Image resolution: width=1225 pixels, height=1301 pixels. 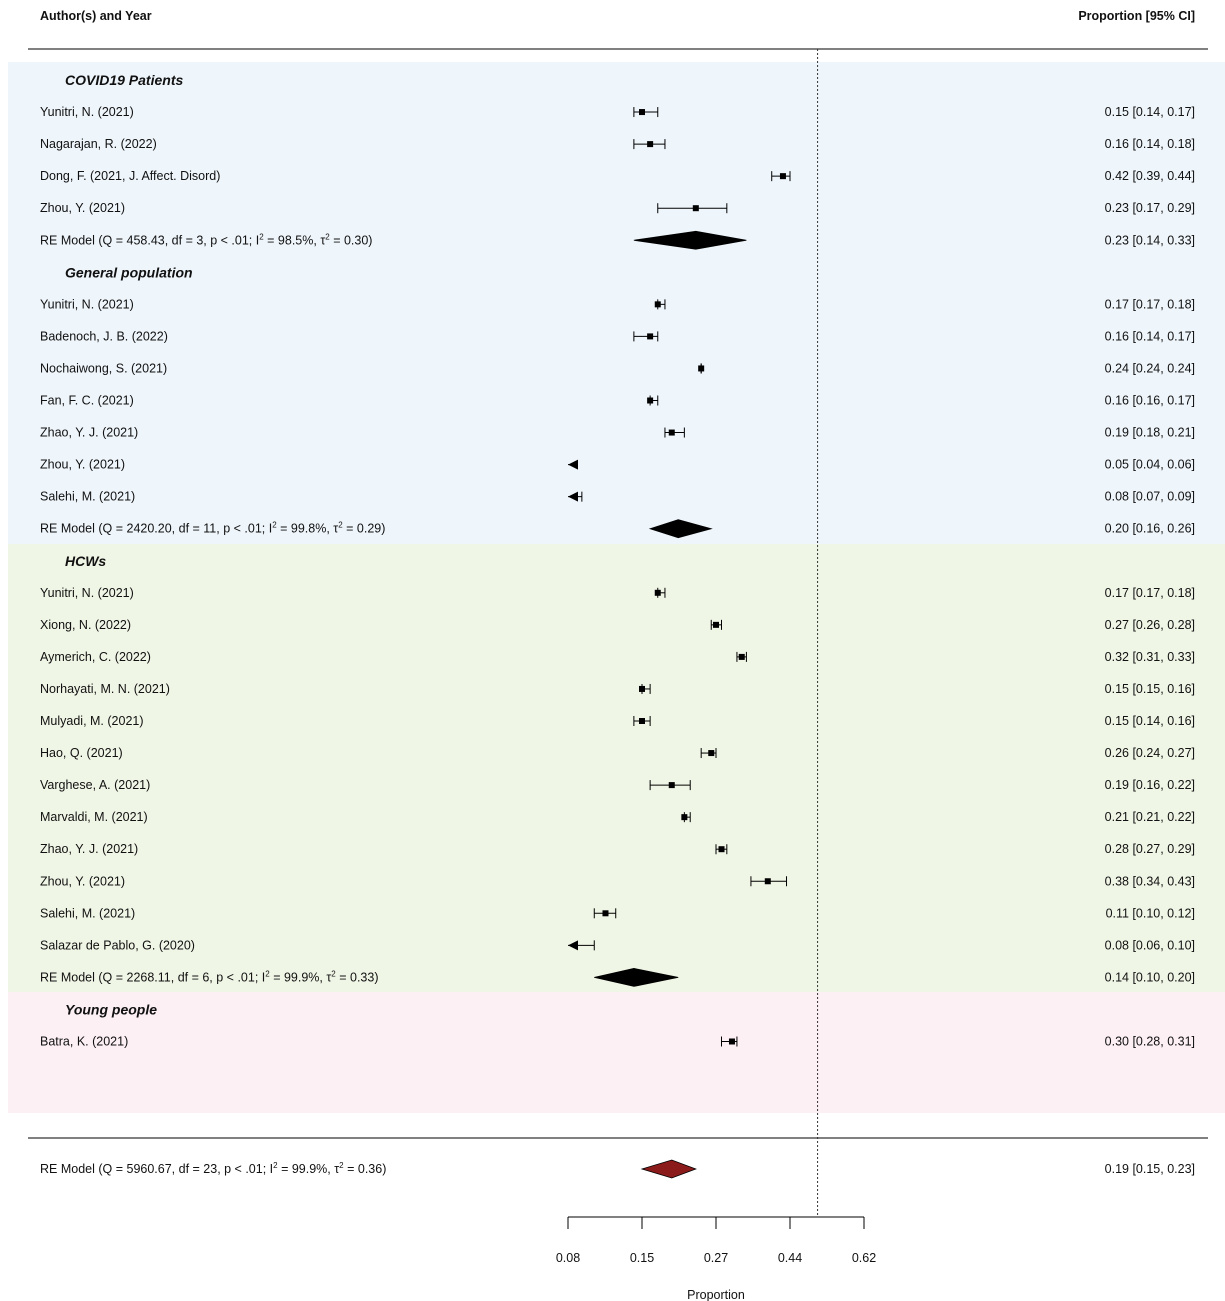 I want to click on study-label: Nochaiwong, S. (2021), so click(x=103, y=368).